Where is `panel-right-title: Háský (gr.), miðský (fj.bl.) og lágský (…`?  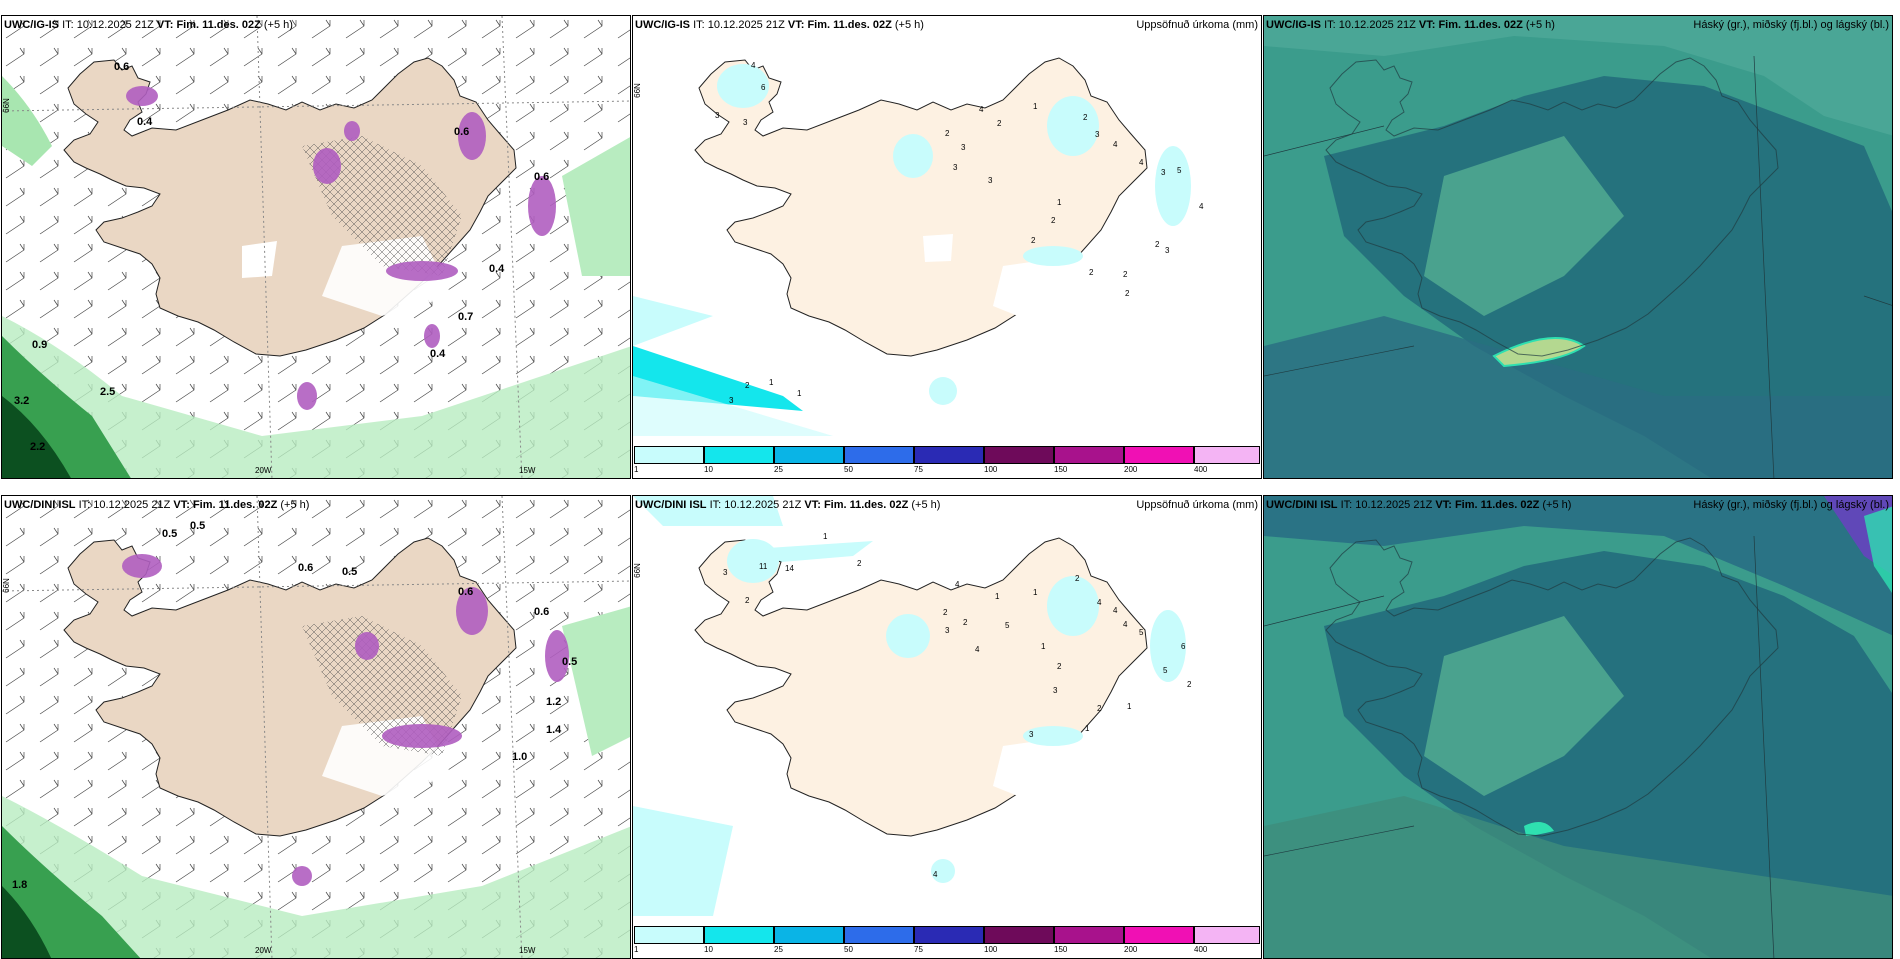 panel-right-title: Háský (gr.), miðský (fj.bl.) og lágský (… is located at coordinates (1791, 505).